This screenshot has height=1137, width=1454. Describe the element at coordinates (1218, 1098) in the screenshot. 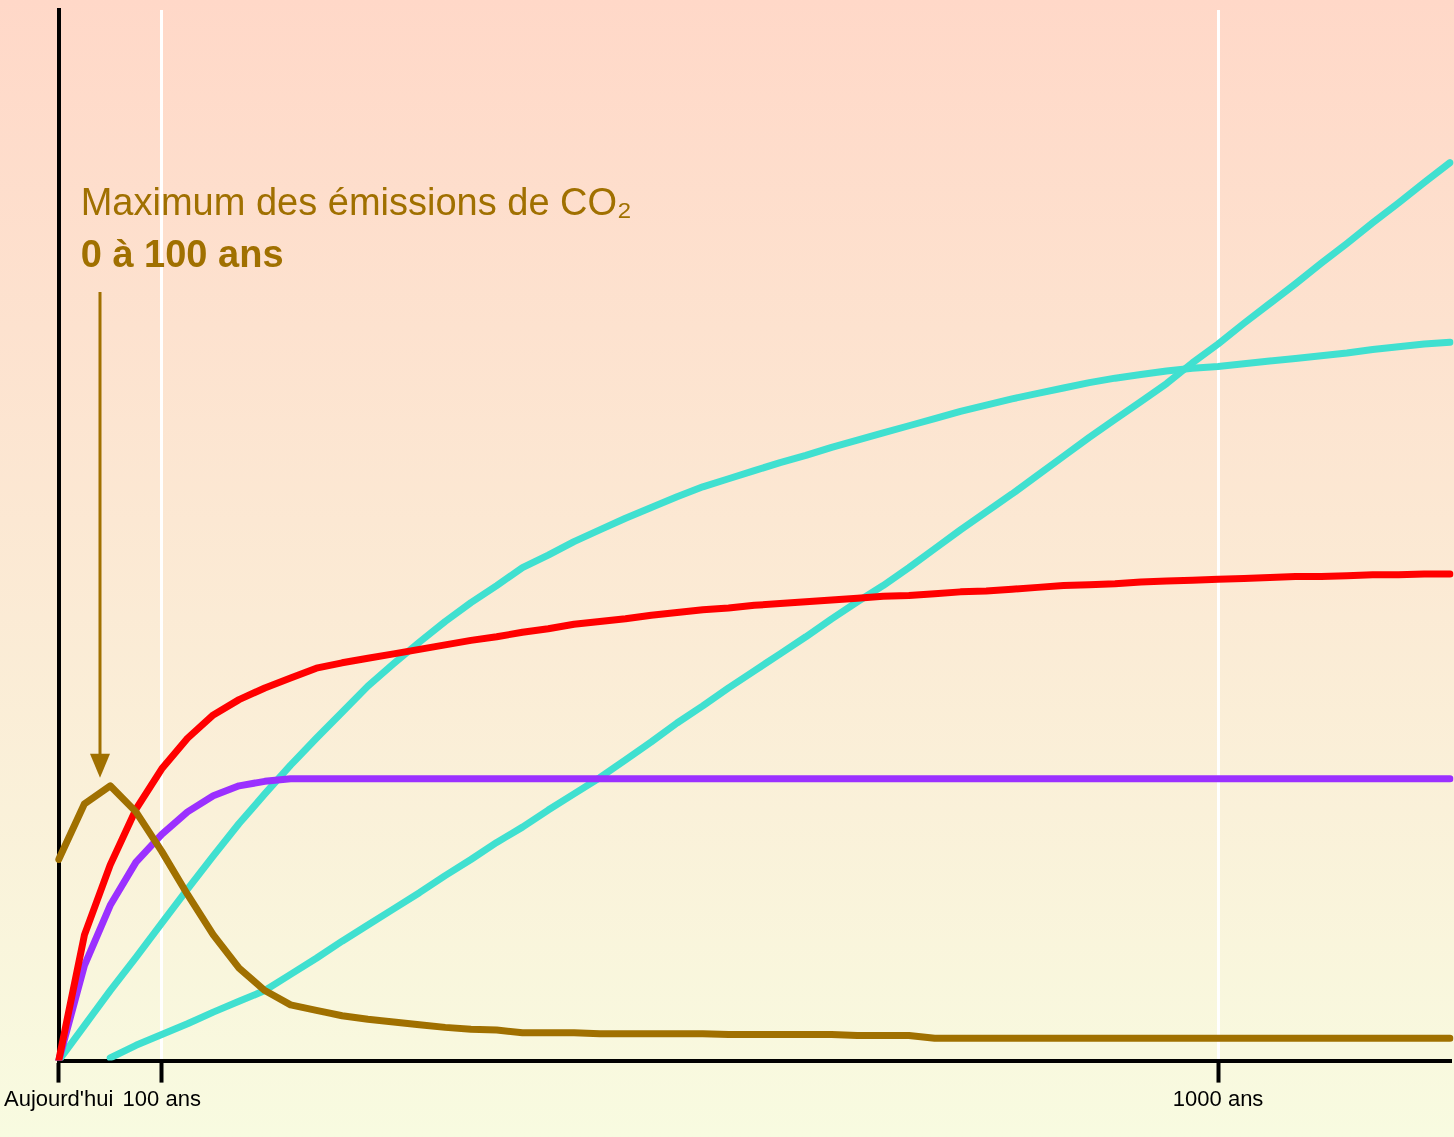

I see `x-tick-label: 1000 ans` at that location.